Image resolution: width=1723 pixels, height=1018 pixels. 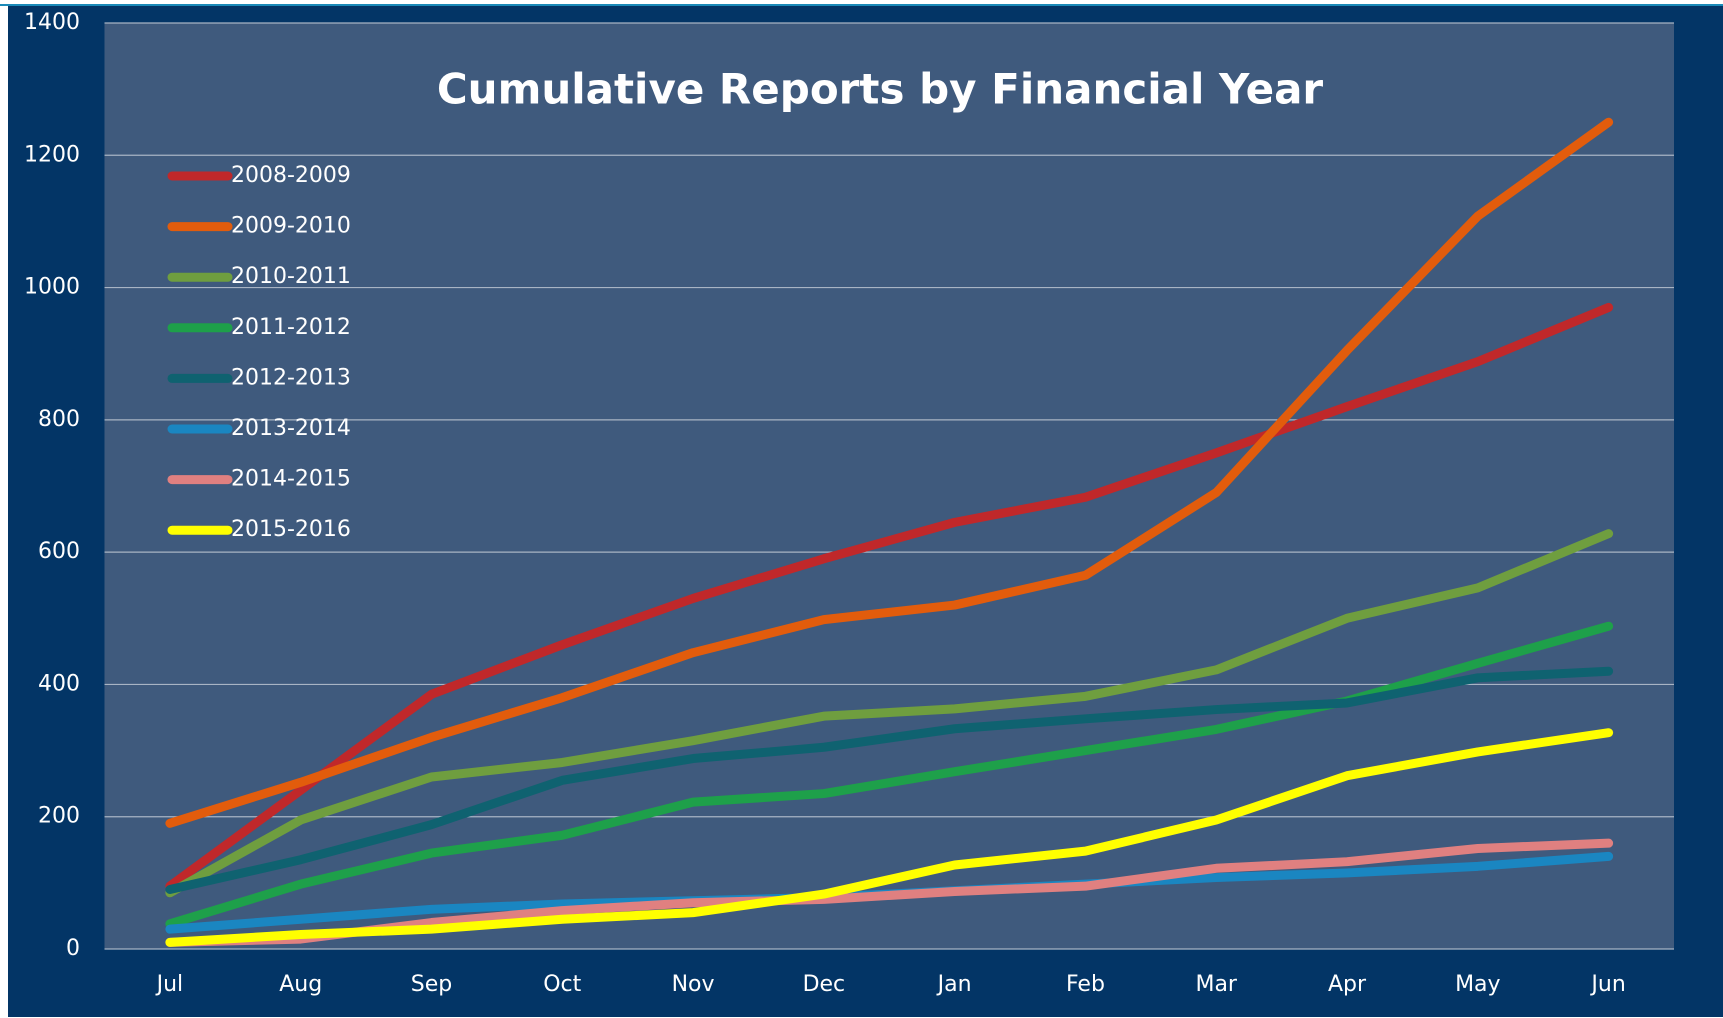 I want to click on legend-label: 2008-2009, so click(x=291, y=175).